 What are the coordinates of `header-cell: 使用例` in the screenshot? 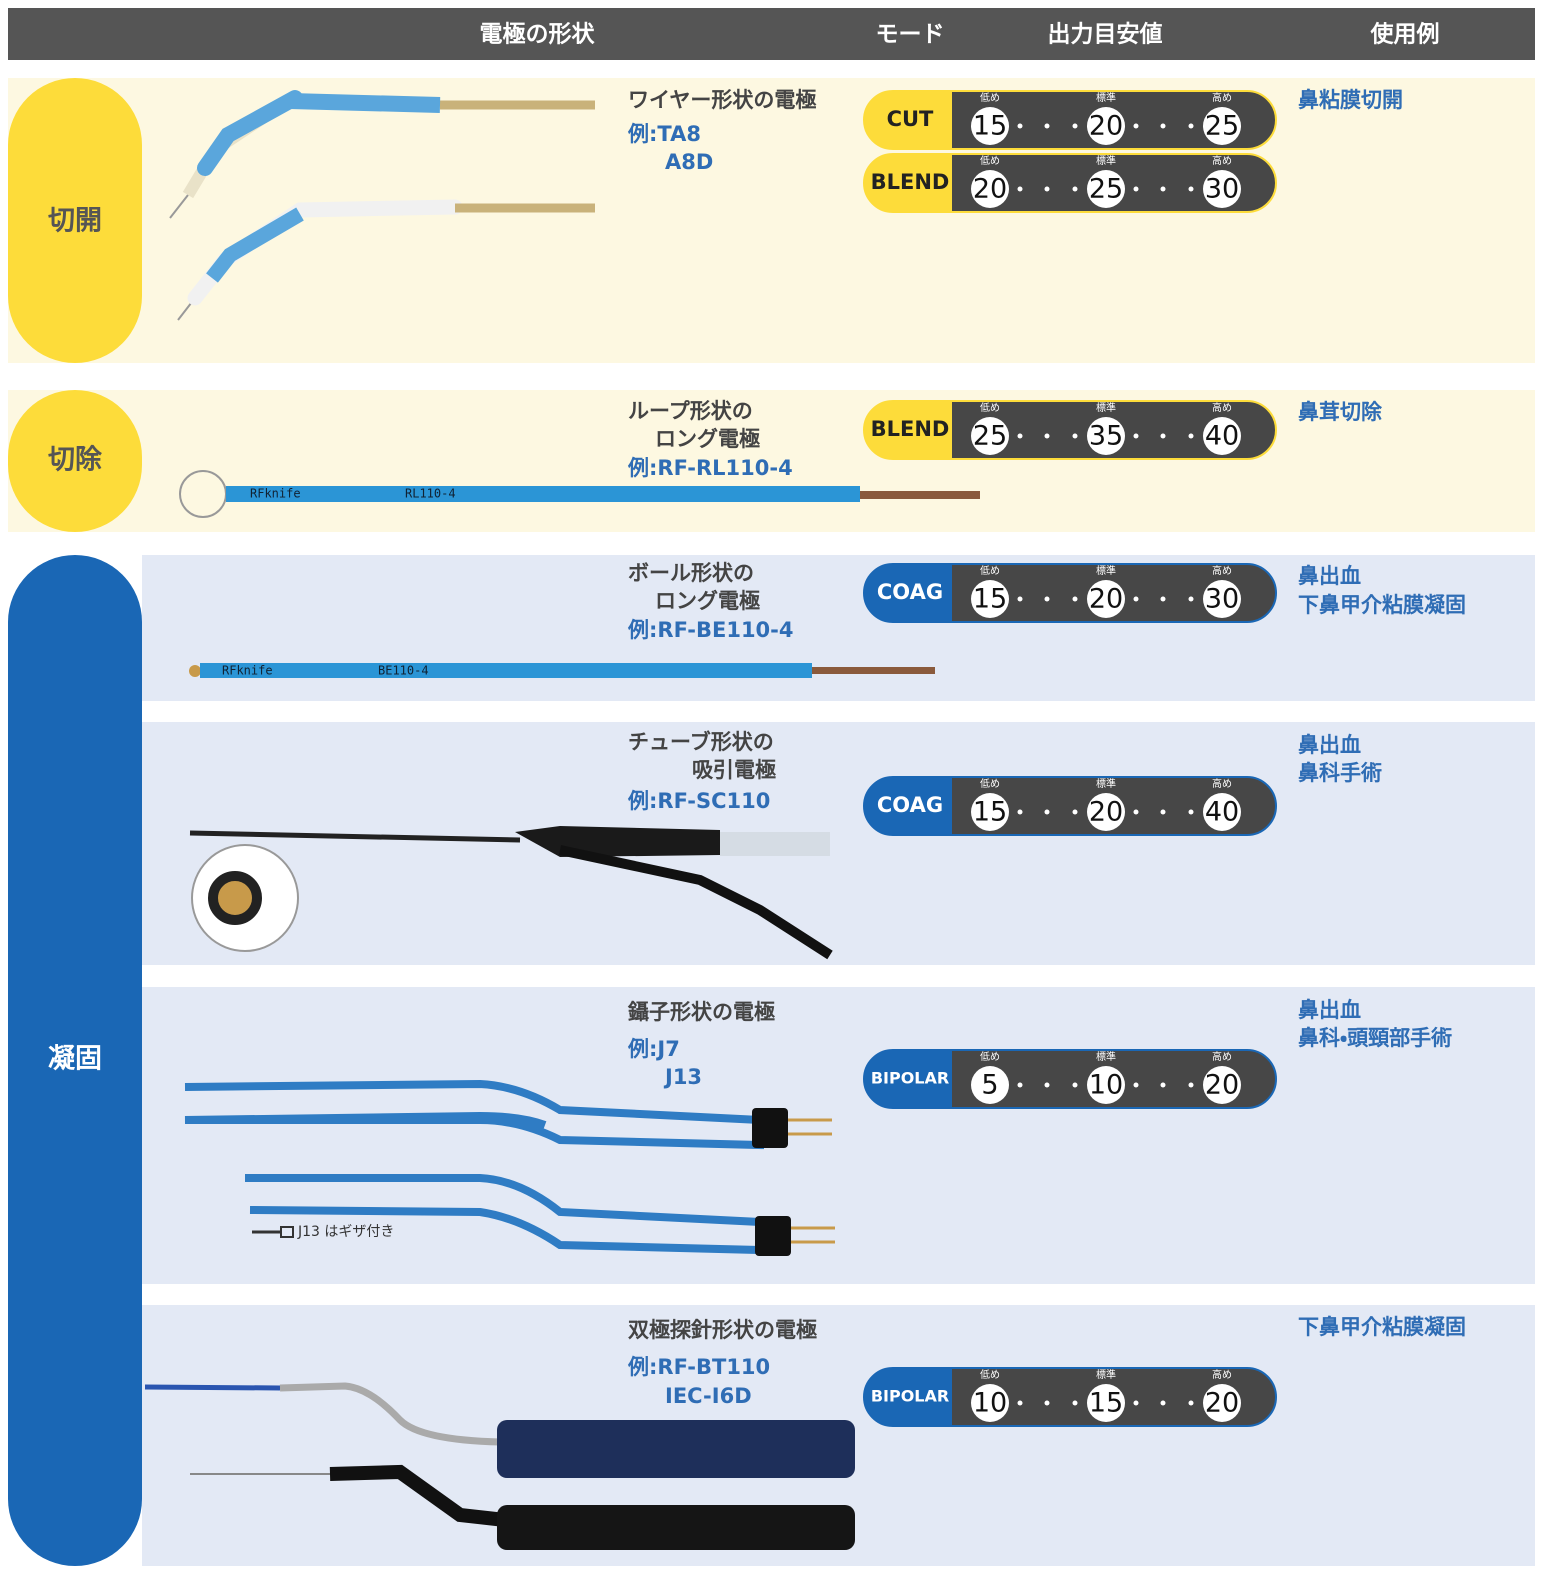 It's located at (1405, 34).